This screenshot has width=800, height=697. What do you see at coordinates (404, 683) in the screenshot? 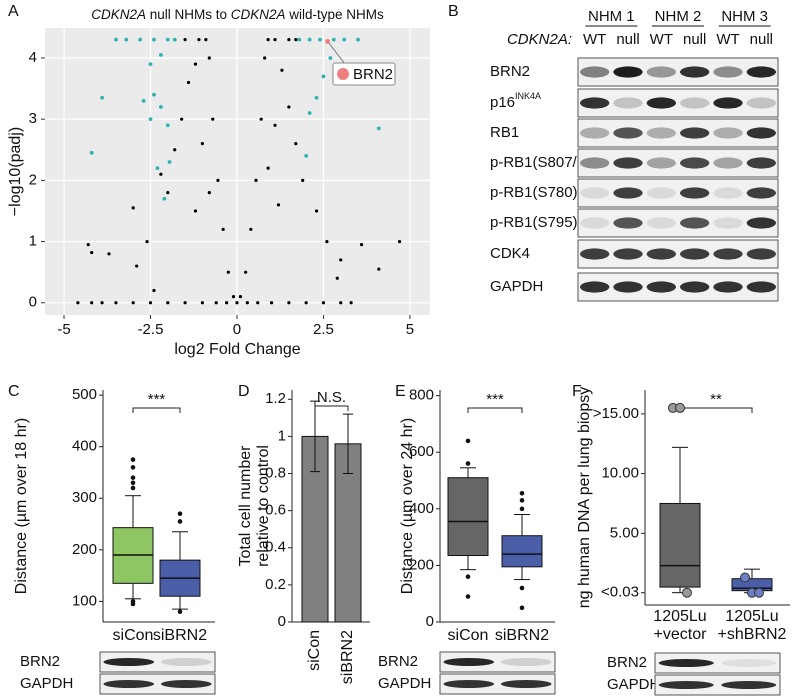
I see `row-label: GAPDH` at bounding box center [404, 683].